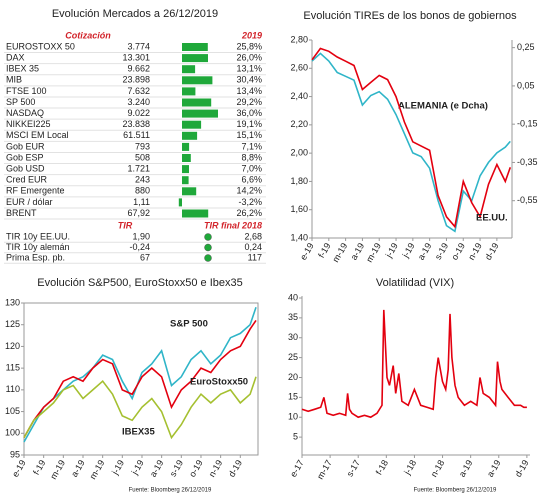 This screenshot has width=547, height=497. Describe the element at coordinates (138, 91) in the screenshot. I see `row-price: 7.632` at that location.